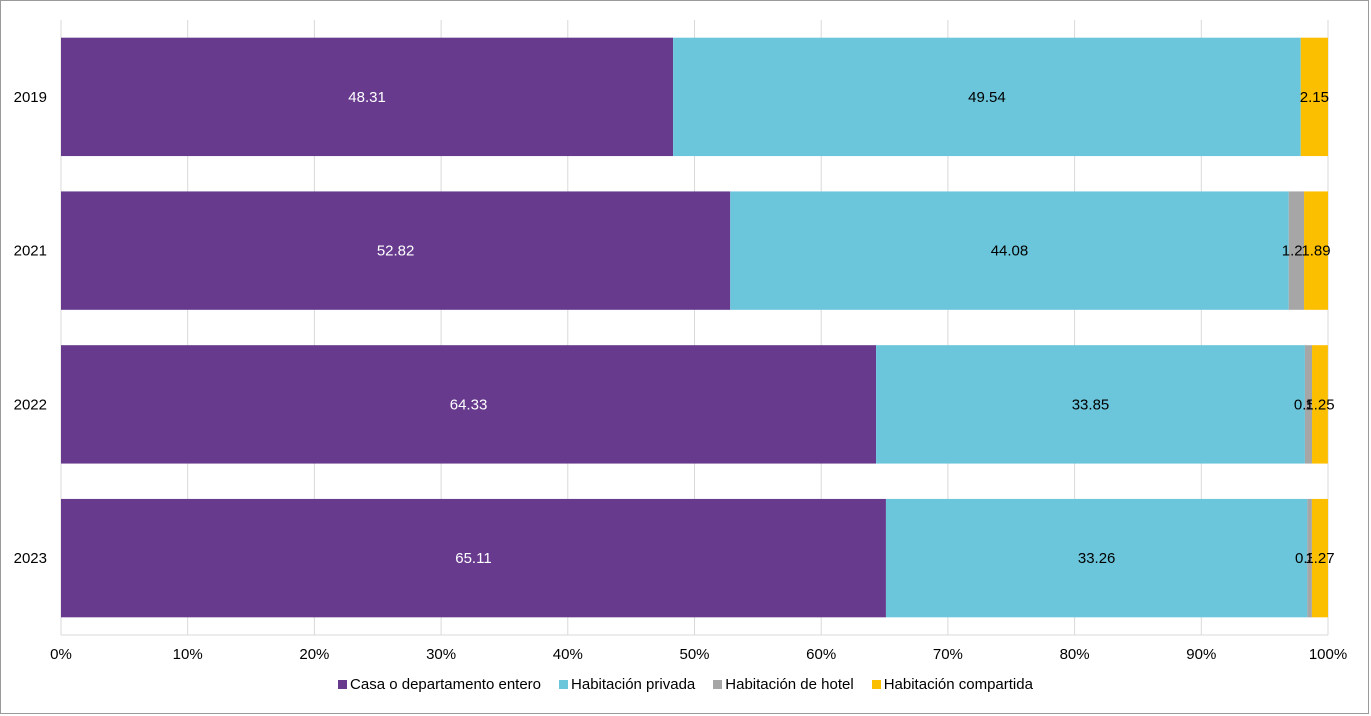 This screenshot has height=716, width=1371. Describe the element at coordinates (789, 684) in the screenshot. I see `legend-label: Habitación de hotel` at that location.